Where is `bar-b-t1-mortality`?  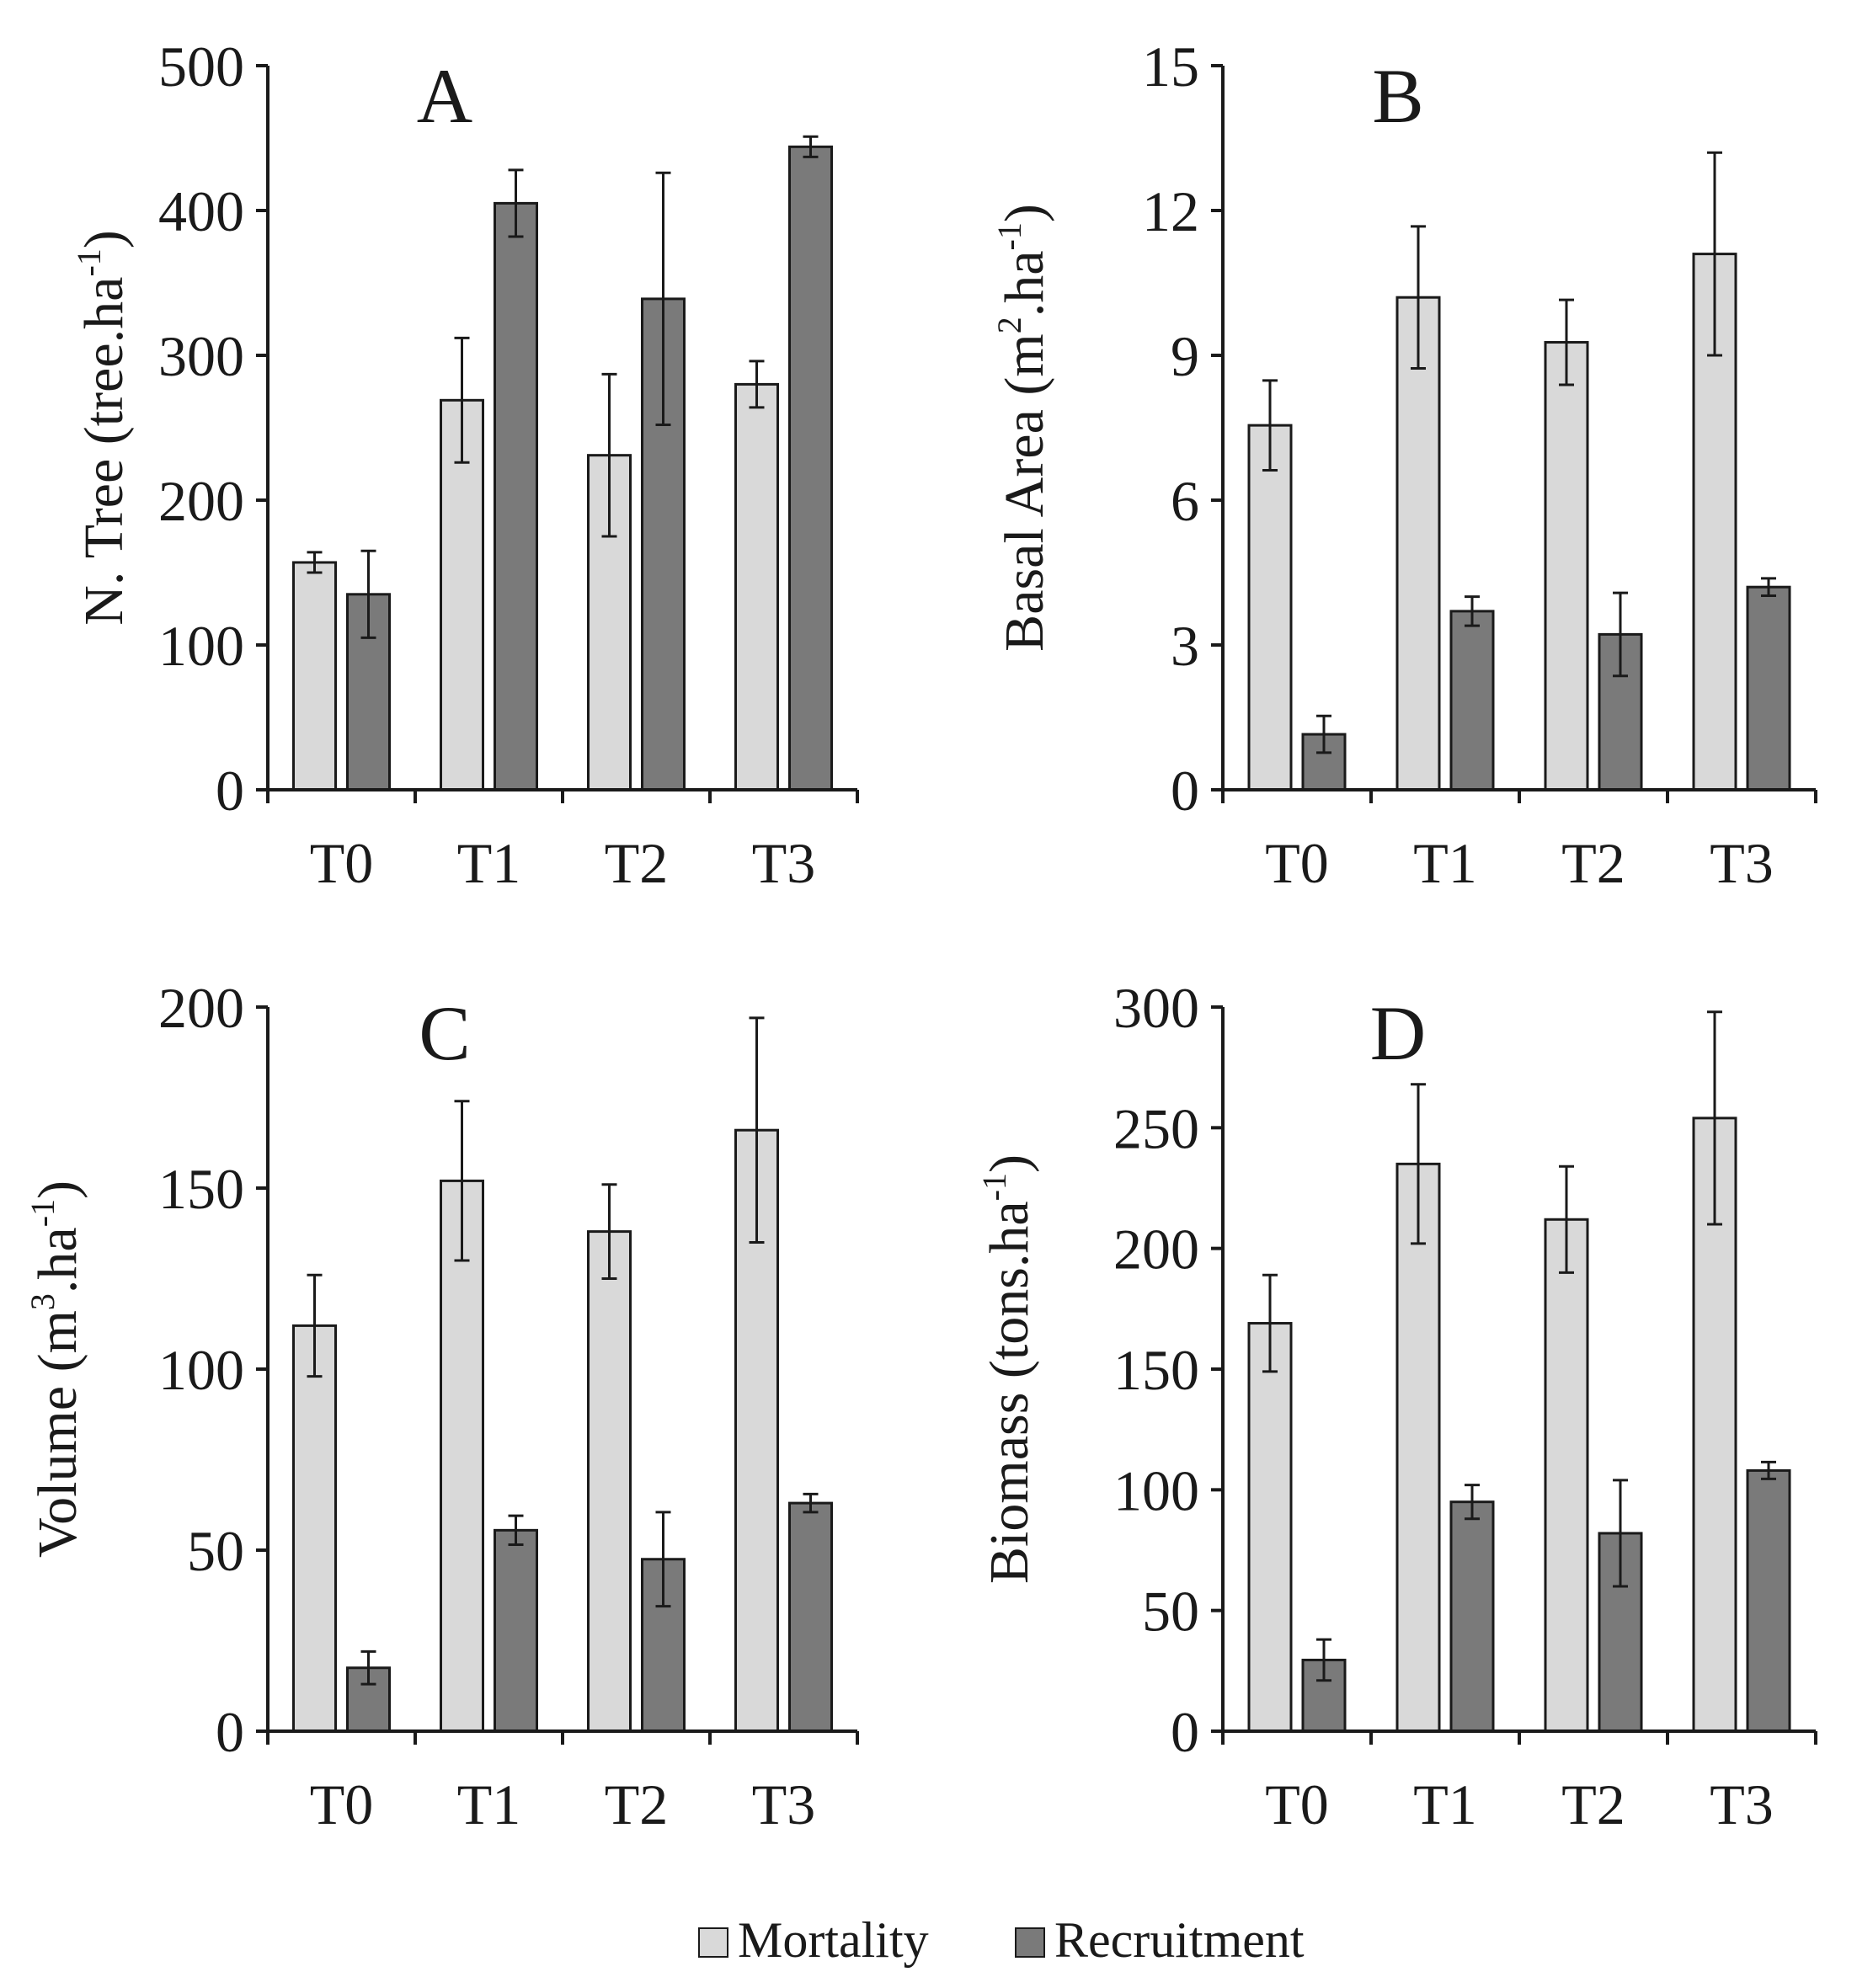 bar-b-t1-mortality is located at coordinates (1418, 543).